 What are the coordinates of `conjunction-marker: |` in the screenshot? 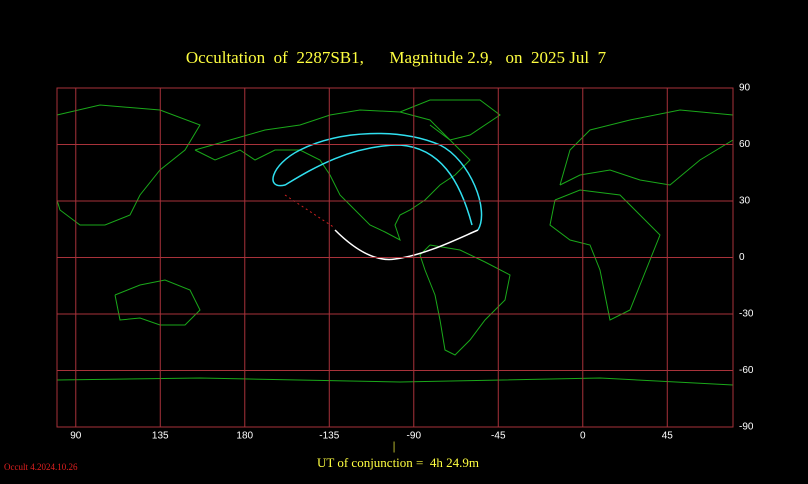 It's located at (394, 445).